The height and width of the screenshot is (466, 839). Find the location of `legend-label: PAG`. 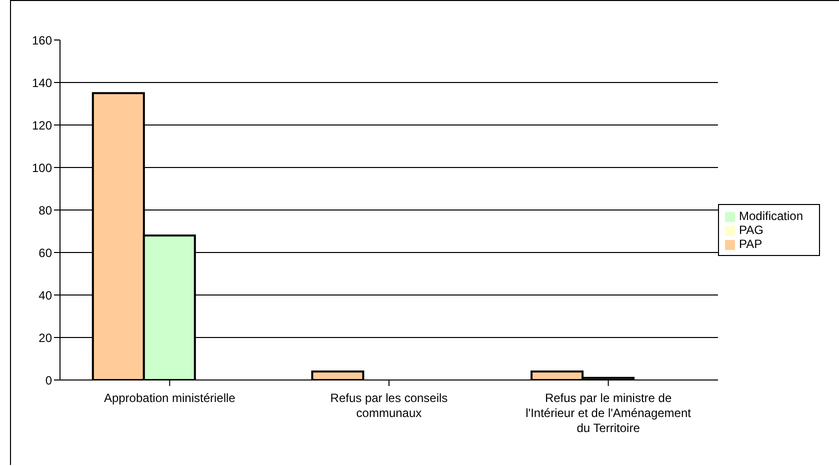

legend-label: PAG is located at coordinates (751, 230).